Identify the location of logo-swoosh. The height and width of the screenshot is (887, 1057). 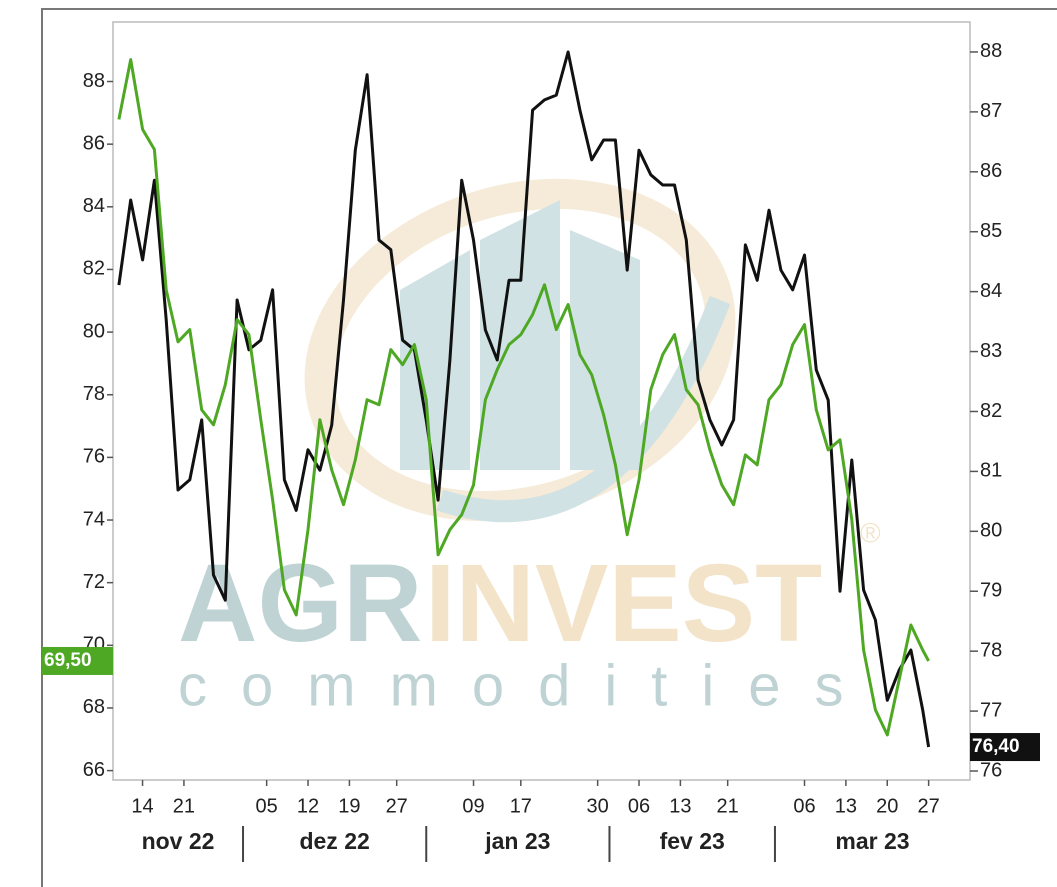
(583, 409).